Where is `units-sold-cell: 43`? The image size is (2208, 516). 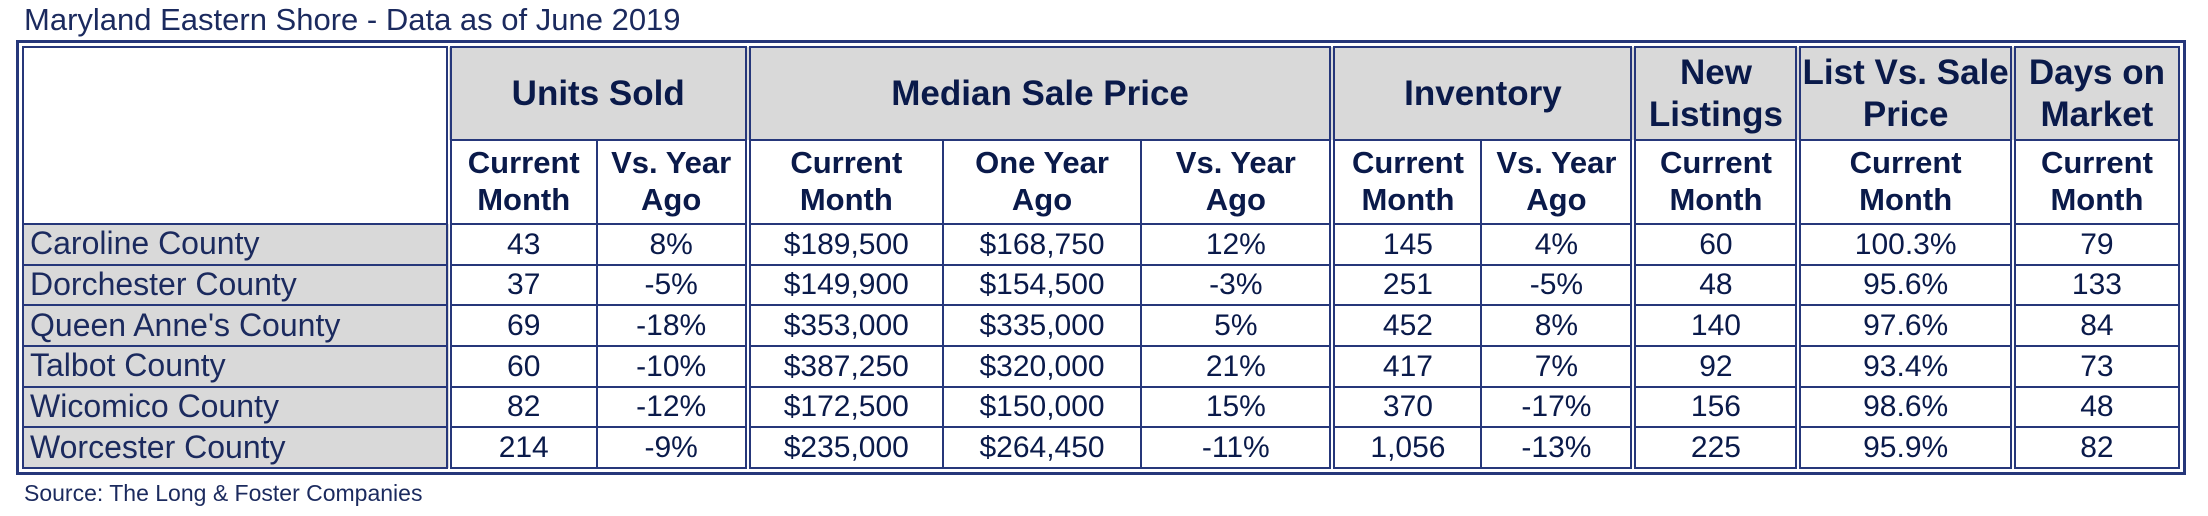 units-sold-cell: 43 is located at coordinates (521, 244).